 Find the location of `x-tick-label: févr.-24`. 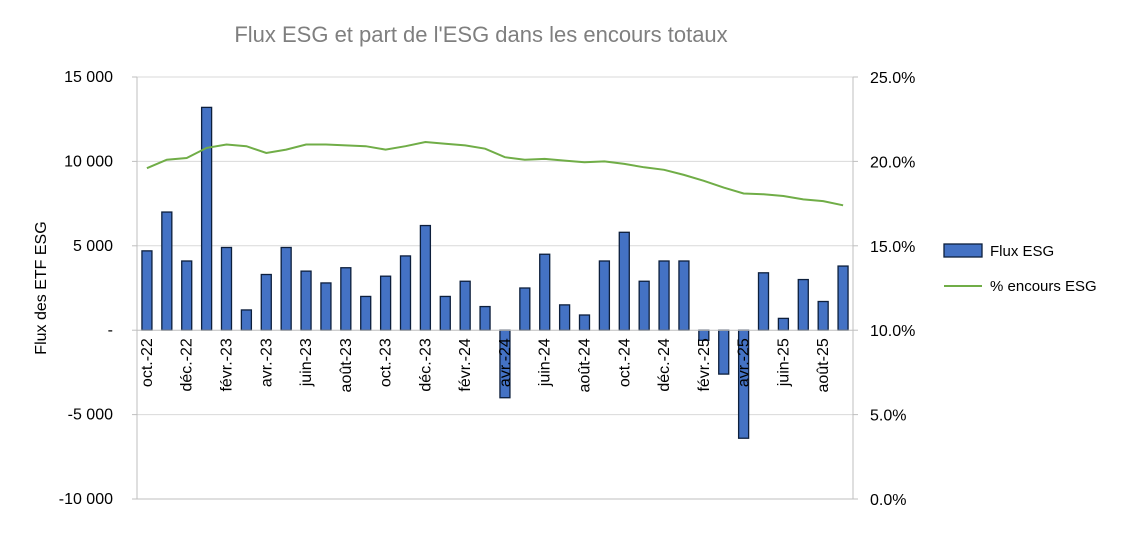

x-tick-label: févr.-24 is located at coordinates (465, 364).